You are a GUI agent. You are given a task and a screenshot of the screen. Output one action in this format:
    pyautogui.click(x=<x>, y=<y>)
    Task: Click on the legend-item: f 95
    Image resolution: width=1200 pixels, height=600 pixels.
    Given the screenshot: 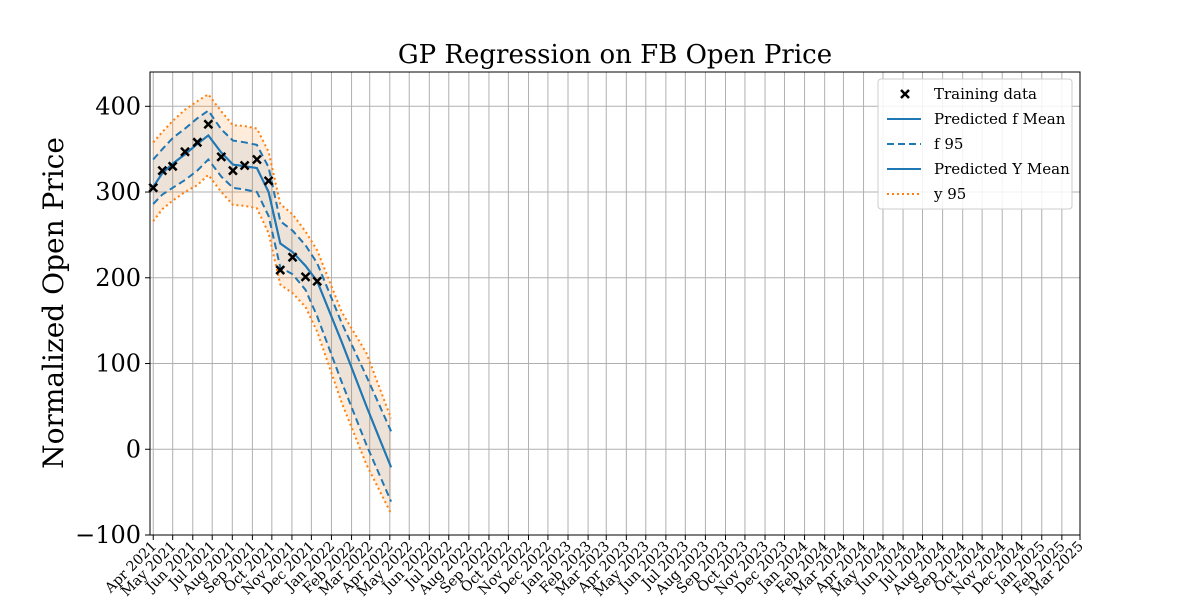 What is the action you would take?
    pyautogui.click(x=925, y=144)
    